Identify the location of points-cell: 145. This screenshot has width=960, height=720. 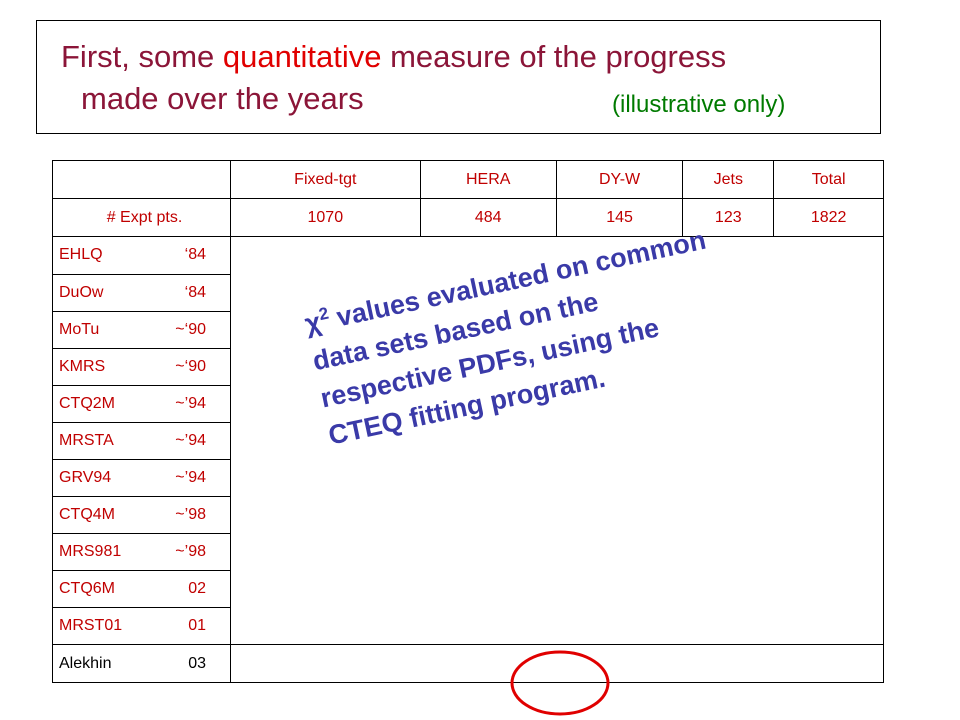
(619, 217).